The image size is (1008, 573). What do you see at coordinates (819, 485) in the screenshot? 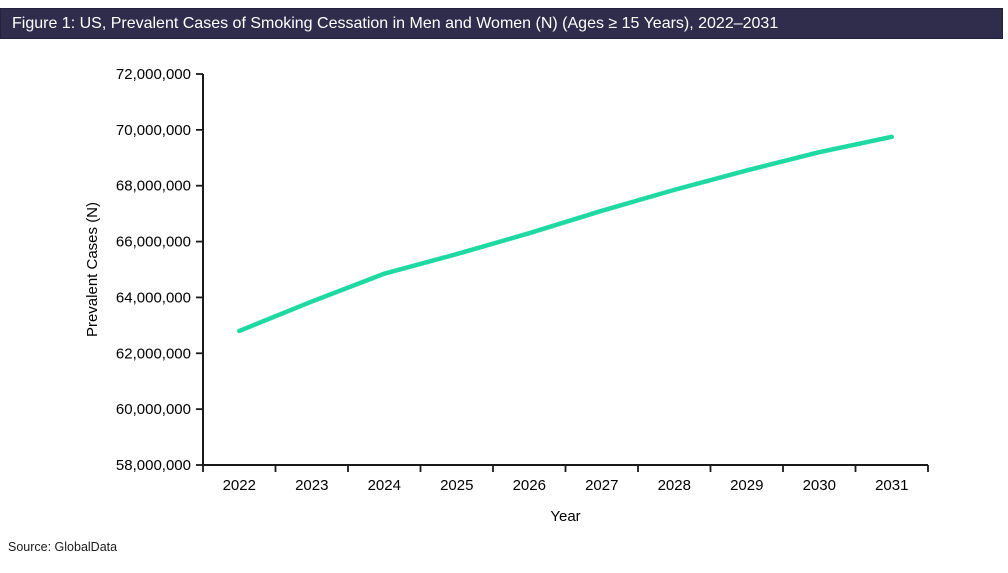
I see `x-tick-label: 2030` at bounding box center [819, 485].